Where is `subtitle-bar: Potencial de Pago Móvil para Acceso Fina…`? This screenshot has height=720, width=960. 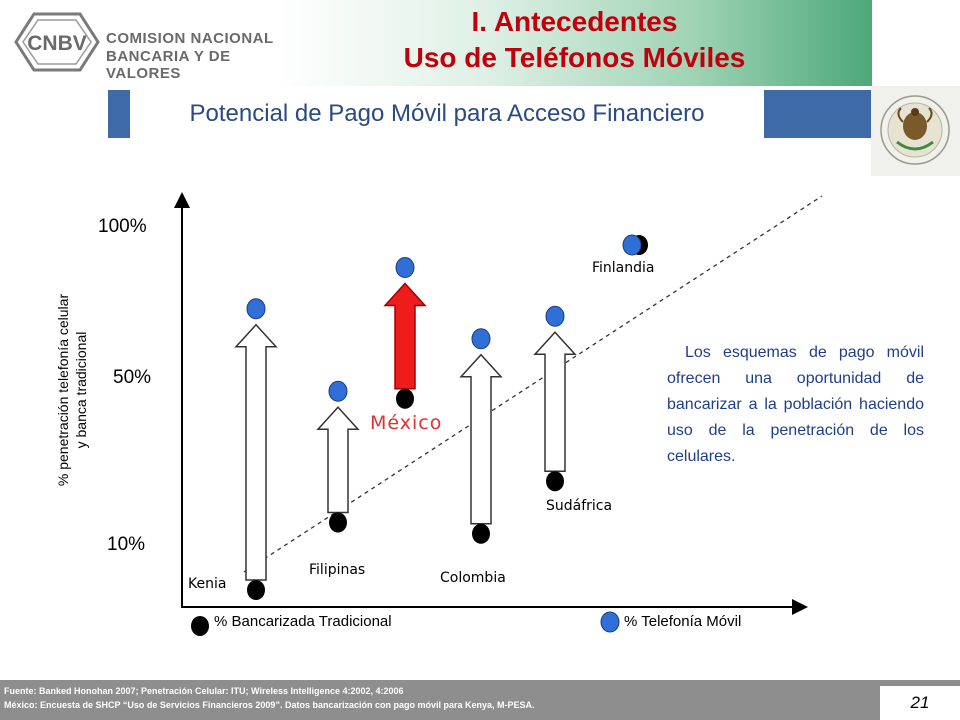
subtitle-bar: Potencial de Pago Móvil para Acceso Fina… is located at coordinates (490, 114).